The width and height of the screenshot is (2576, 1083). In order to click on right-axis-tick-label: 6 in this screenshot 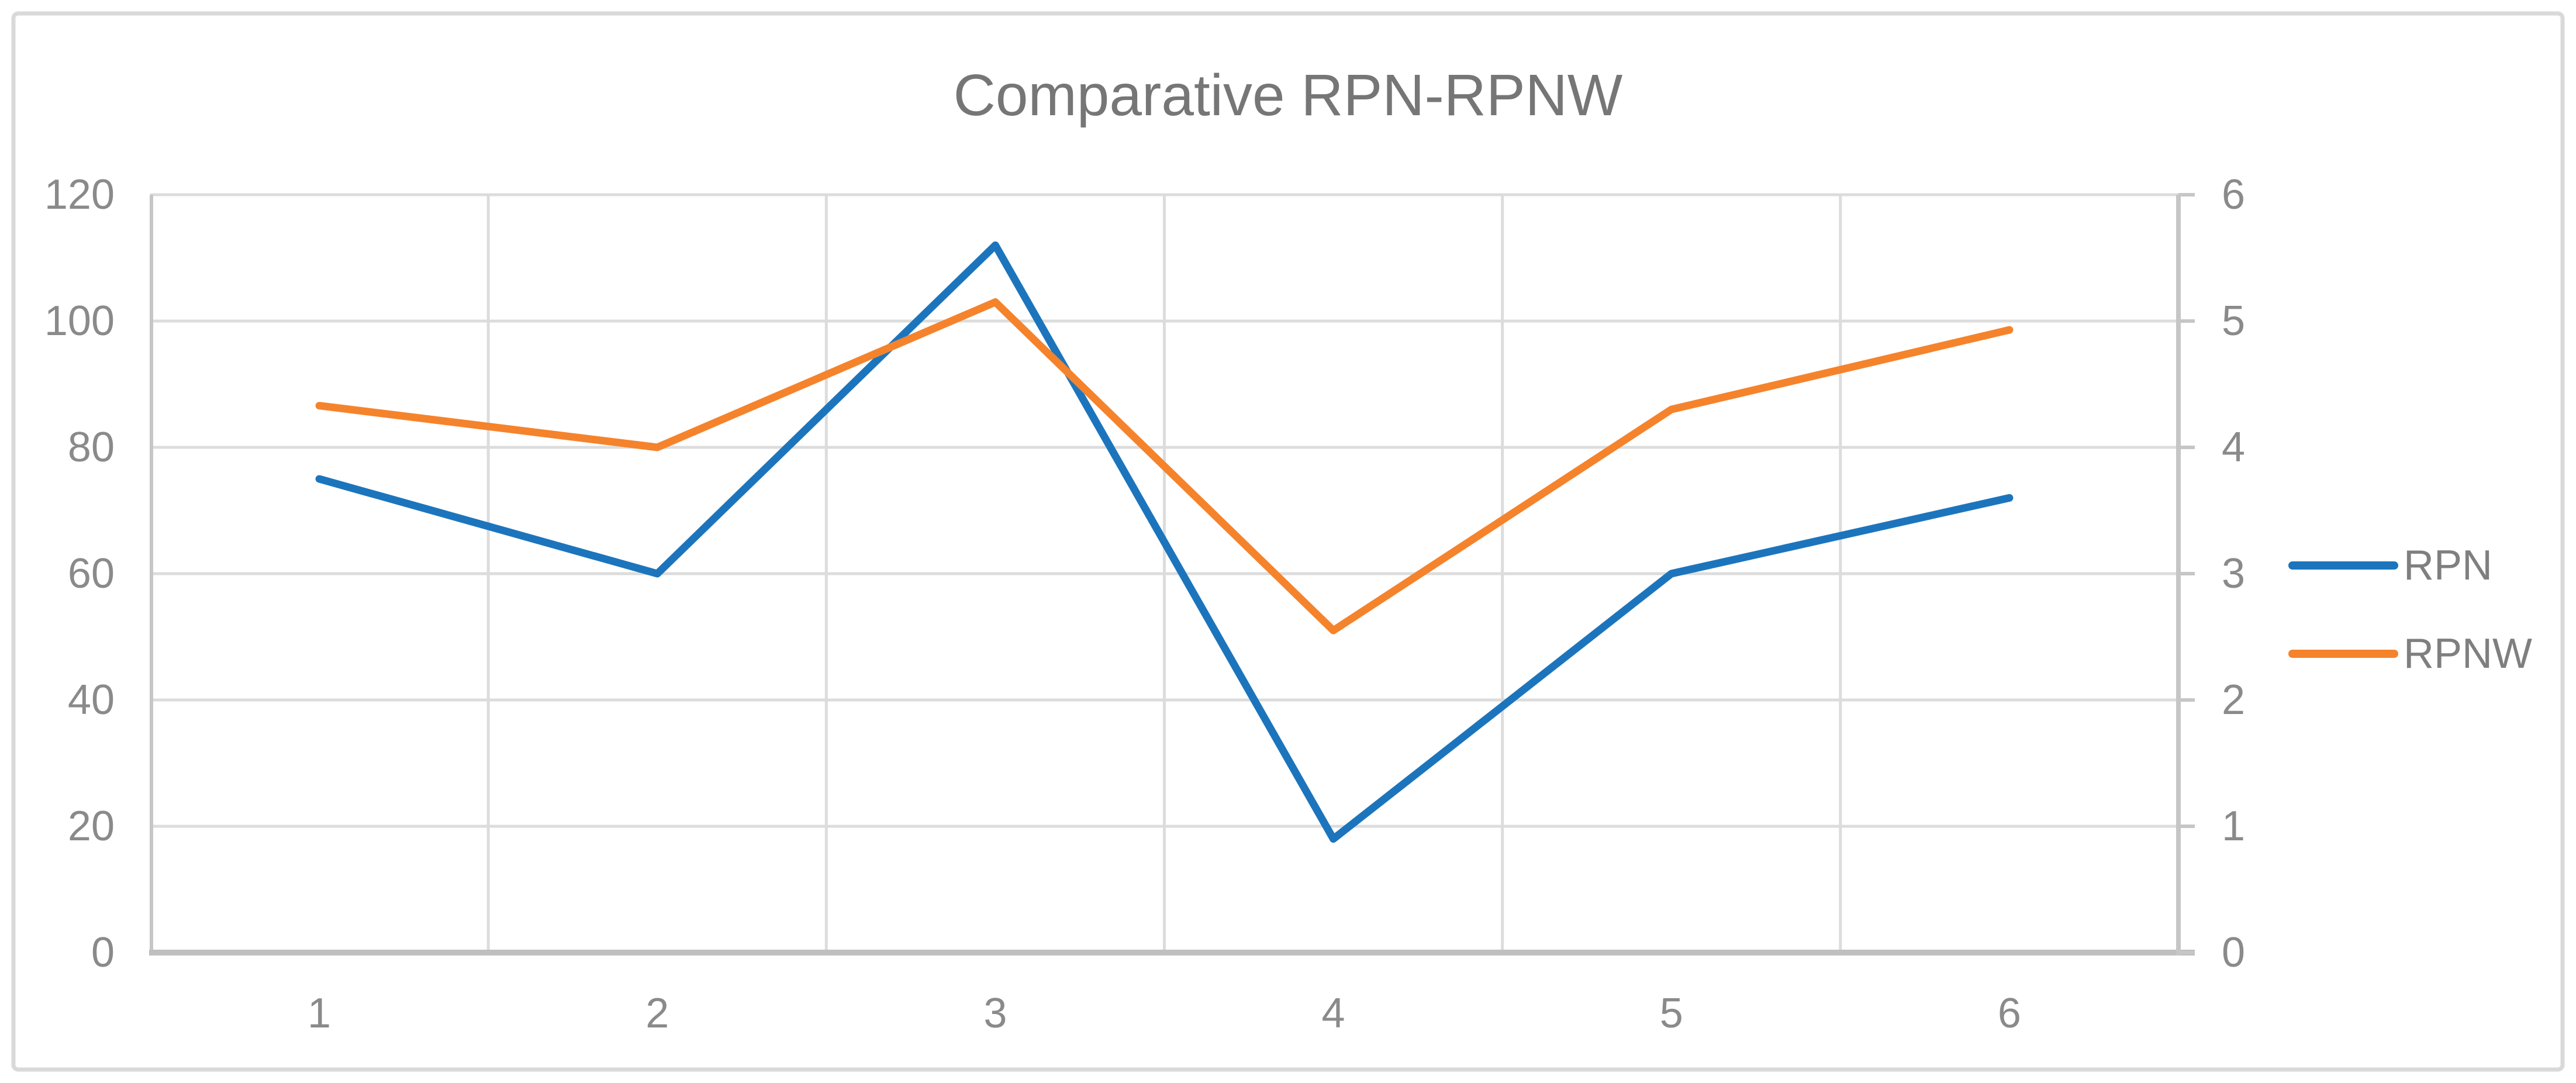, I will do `click(2233, 194)`.